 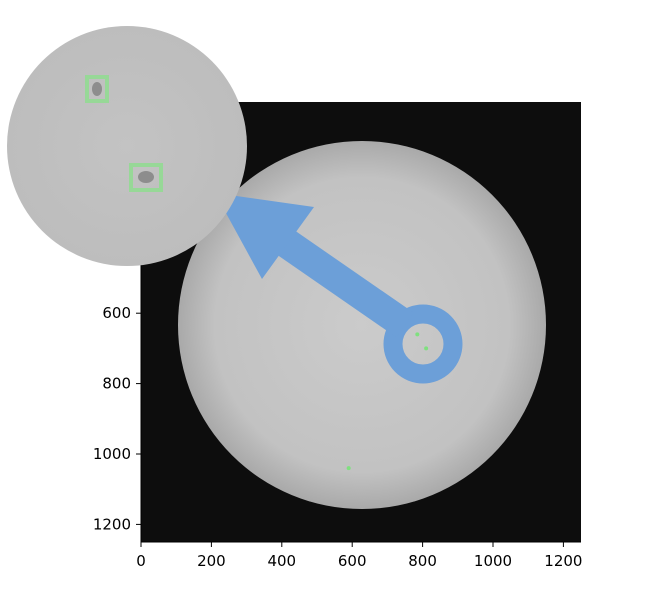 I want to click on arrow-pointing-to-inset-icon, so click(x=339, y=288).